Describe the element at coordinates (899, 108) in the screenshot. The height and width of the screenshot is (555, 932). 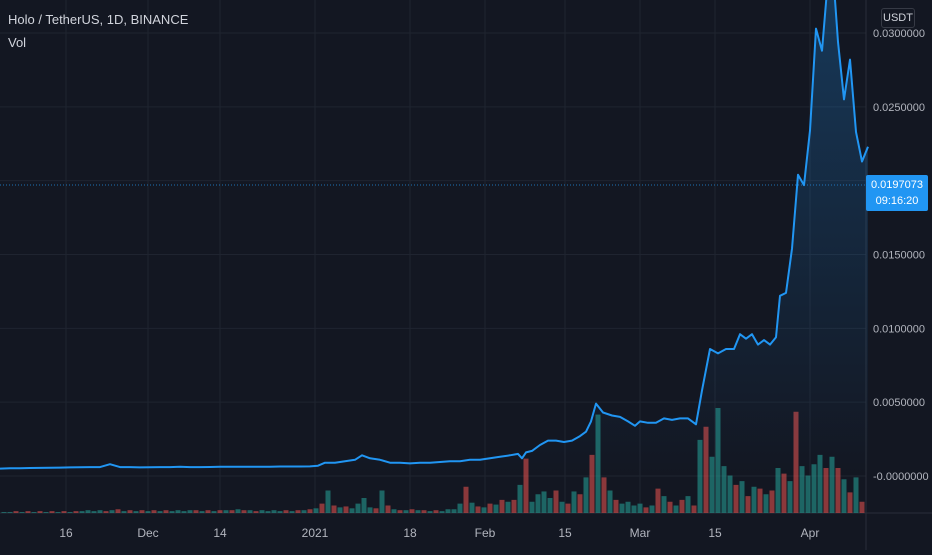
I see `y-tick-label: 0.0250000` at that location.